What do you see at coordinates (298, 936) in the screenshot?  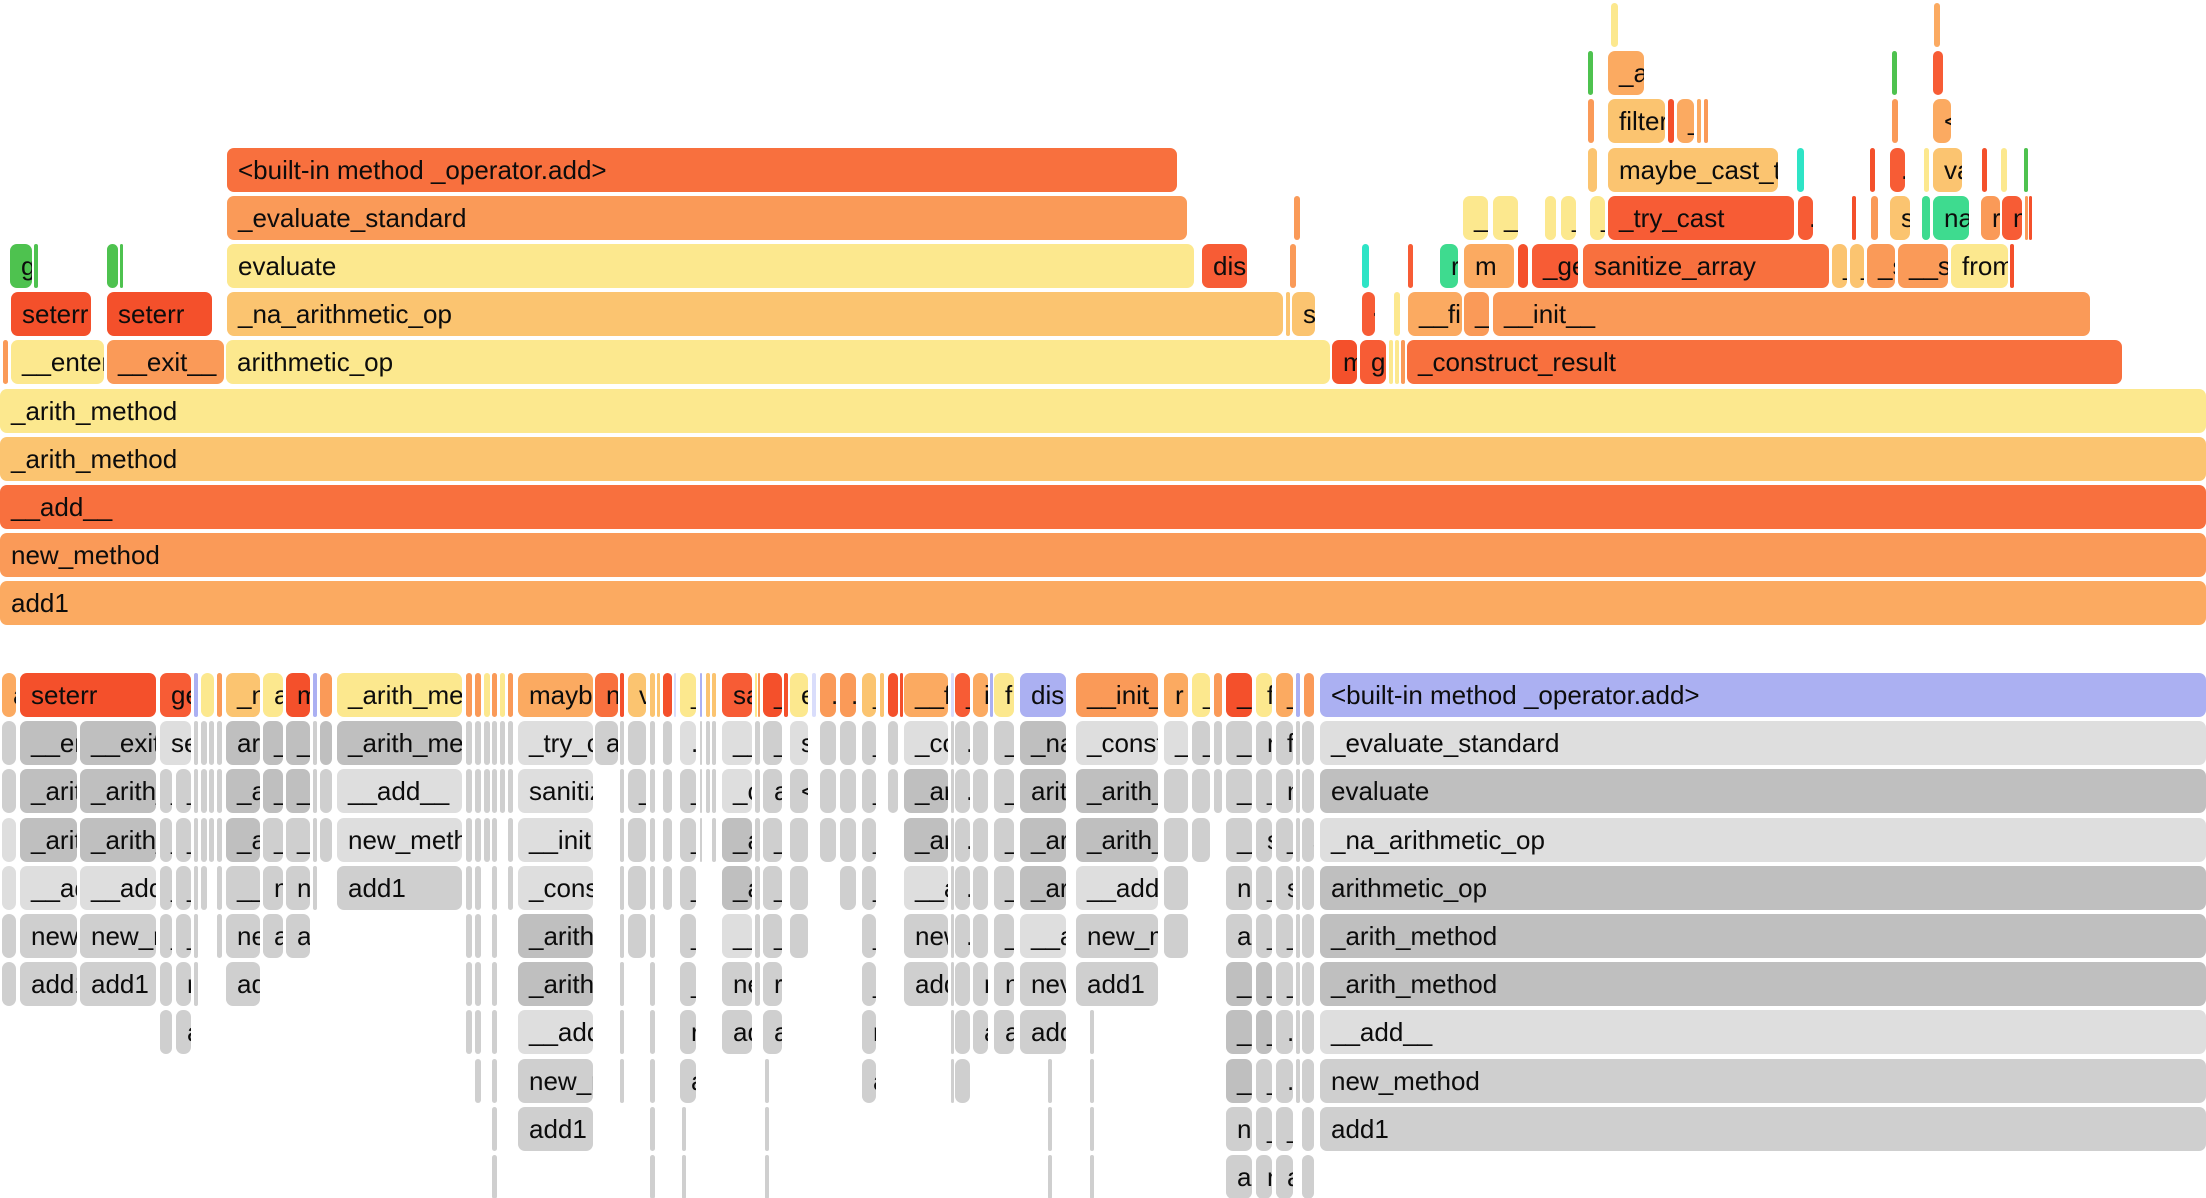 I see `flame-frame: ac` at bounding box center [298, 936].